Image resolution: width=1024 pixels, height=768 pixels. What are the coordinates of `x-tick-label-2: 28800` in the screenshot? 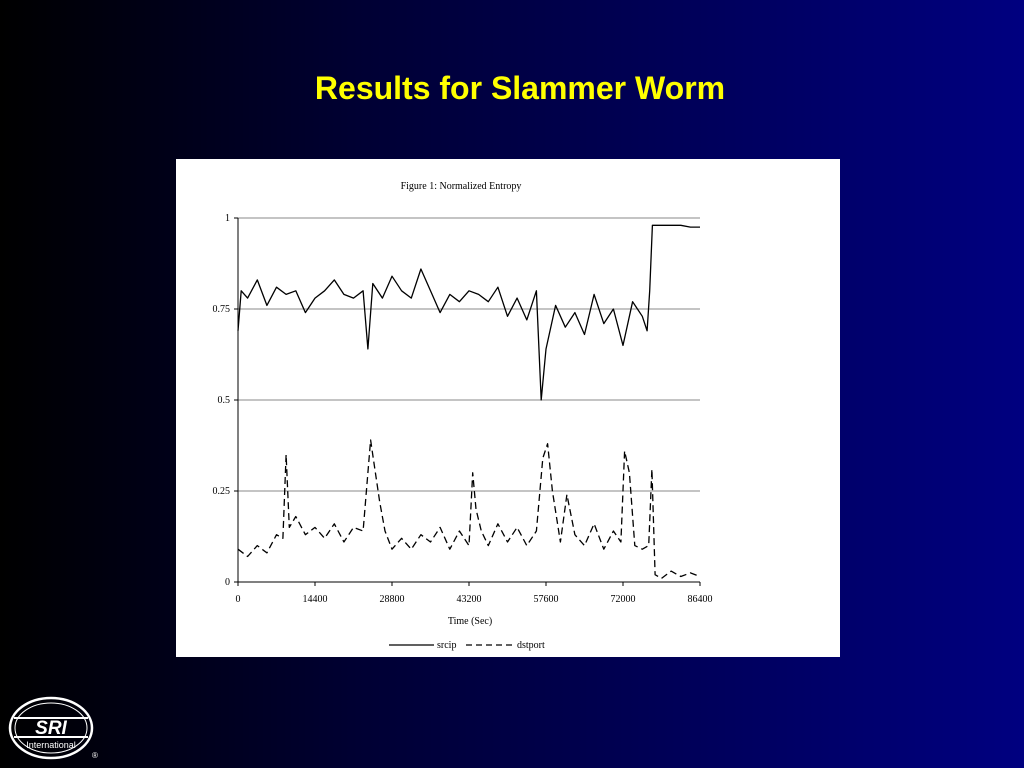 It's located at (392, 599).